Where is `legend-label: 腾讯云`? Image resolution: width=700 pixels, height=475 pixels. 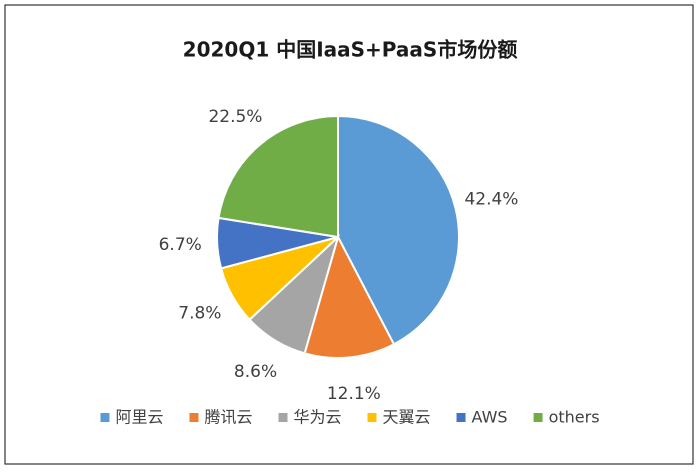
legend-label: 腾讯云 is located at coordinates (228, 417).